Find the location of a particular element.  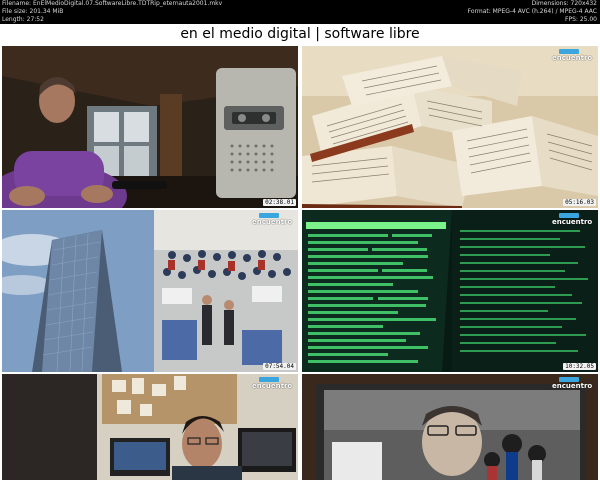

format-text: Format: MPEG-4 AVC (h.264) / MPEG-4 AAC is located at coordinates (532, 11).